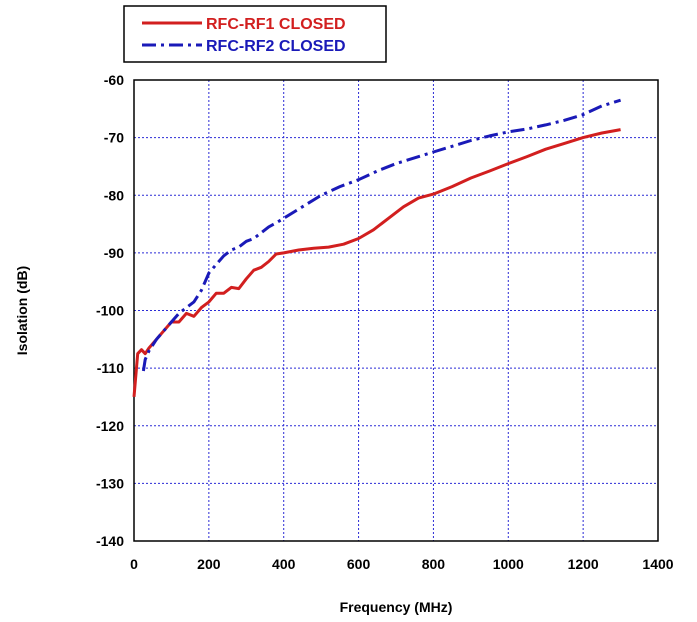 The width and height of the screenshot is (697, 622). I want to click on legend-label-rf2: RFC-RF2 CLOSED, so click(276, 46).